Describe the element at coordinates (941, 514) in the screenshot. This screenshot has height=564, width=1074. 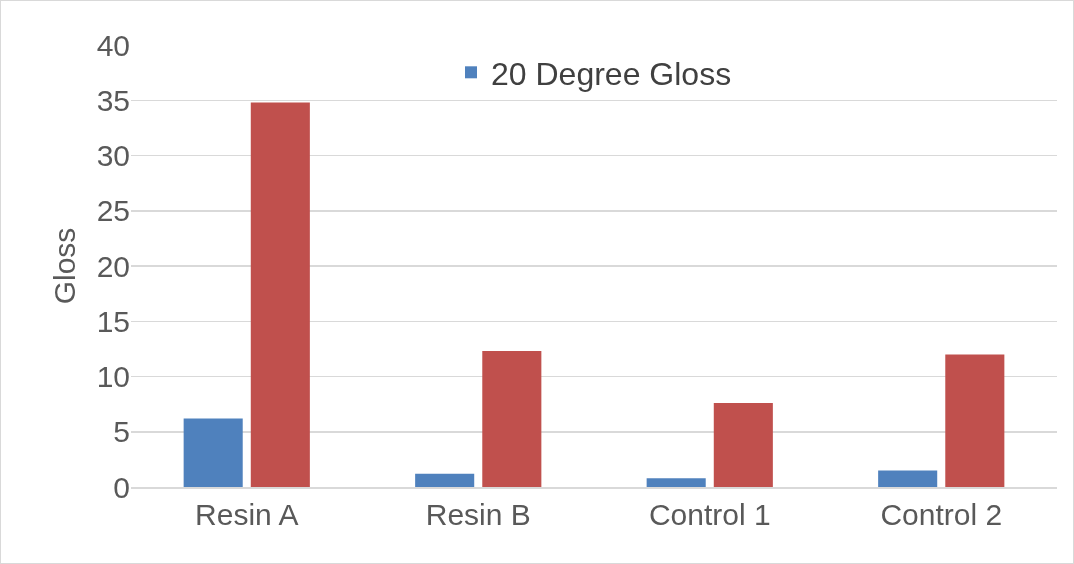
I see `x-tick-label: Control 2` at that location.